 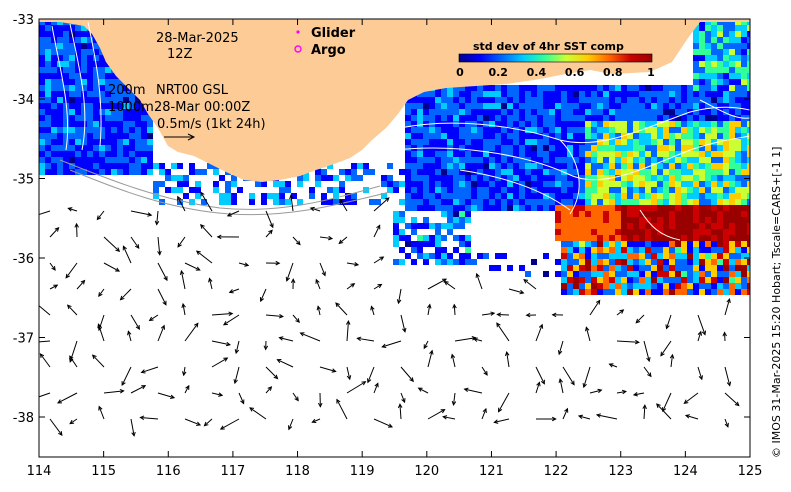 I want to click on x-tick-label: 118, so click(x=297, y=471).